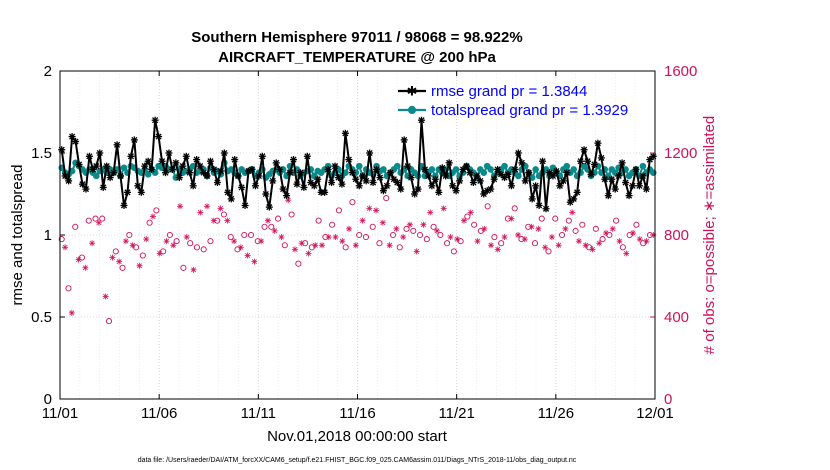 This screenshot has width=830, height=470. I want to click on y2-tick-label: 1600, so click(680, 71).